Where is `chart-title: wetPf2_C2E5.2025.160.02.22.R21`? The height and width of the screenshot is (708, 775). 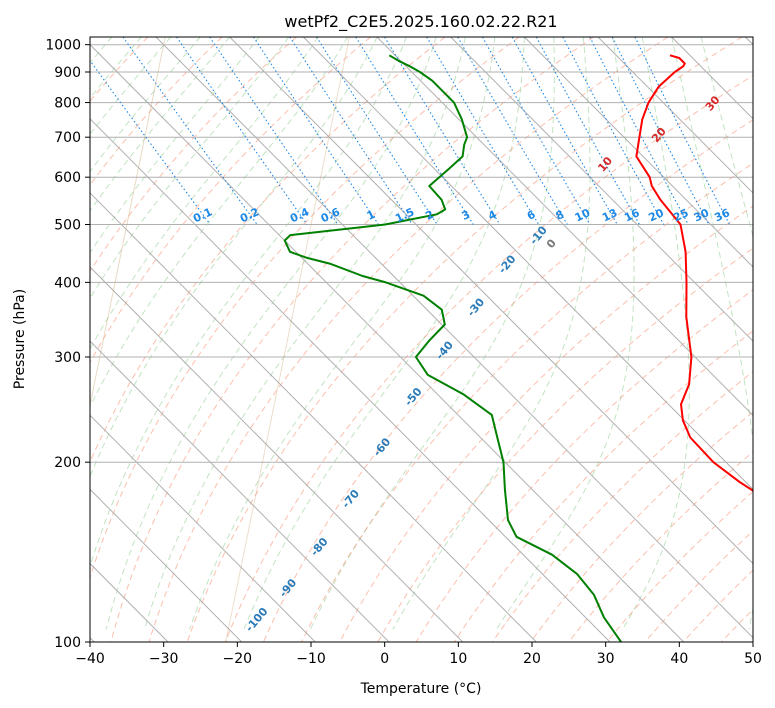
chart-title: wetPf2_C2E5.2025.160.02.22.R21 is located at coordinates (420, 22).